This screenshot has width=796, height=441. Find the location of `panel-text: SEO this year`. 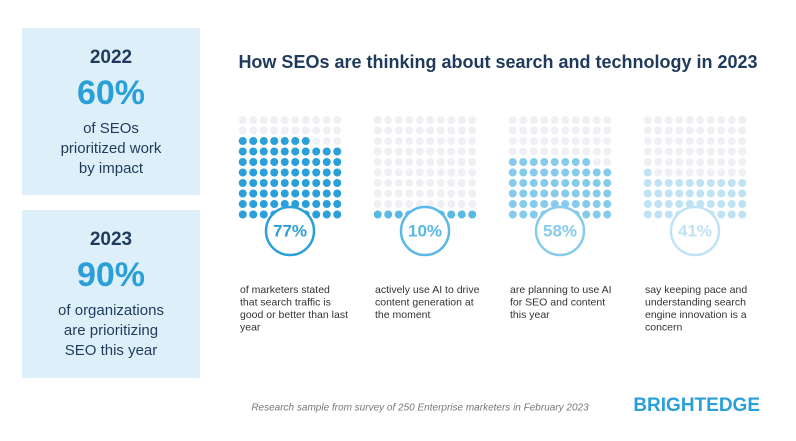

panel-text: SEO this year is located at coordinates (111, 350).